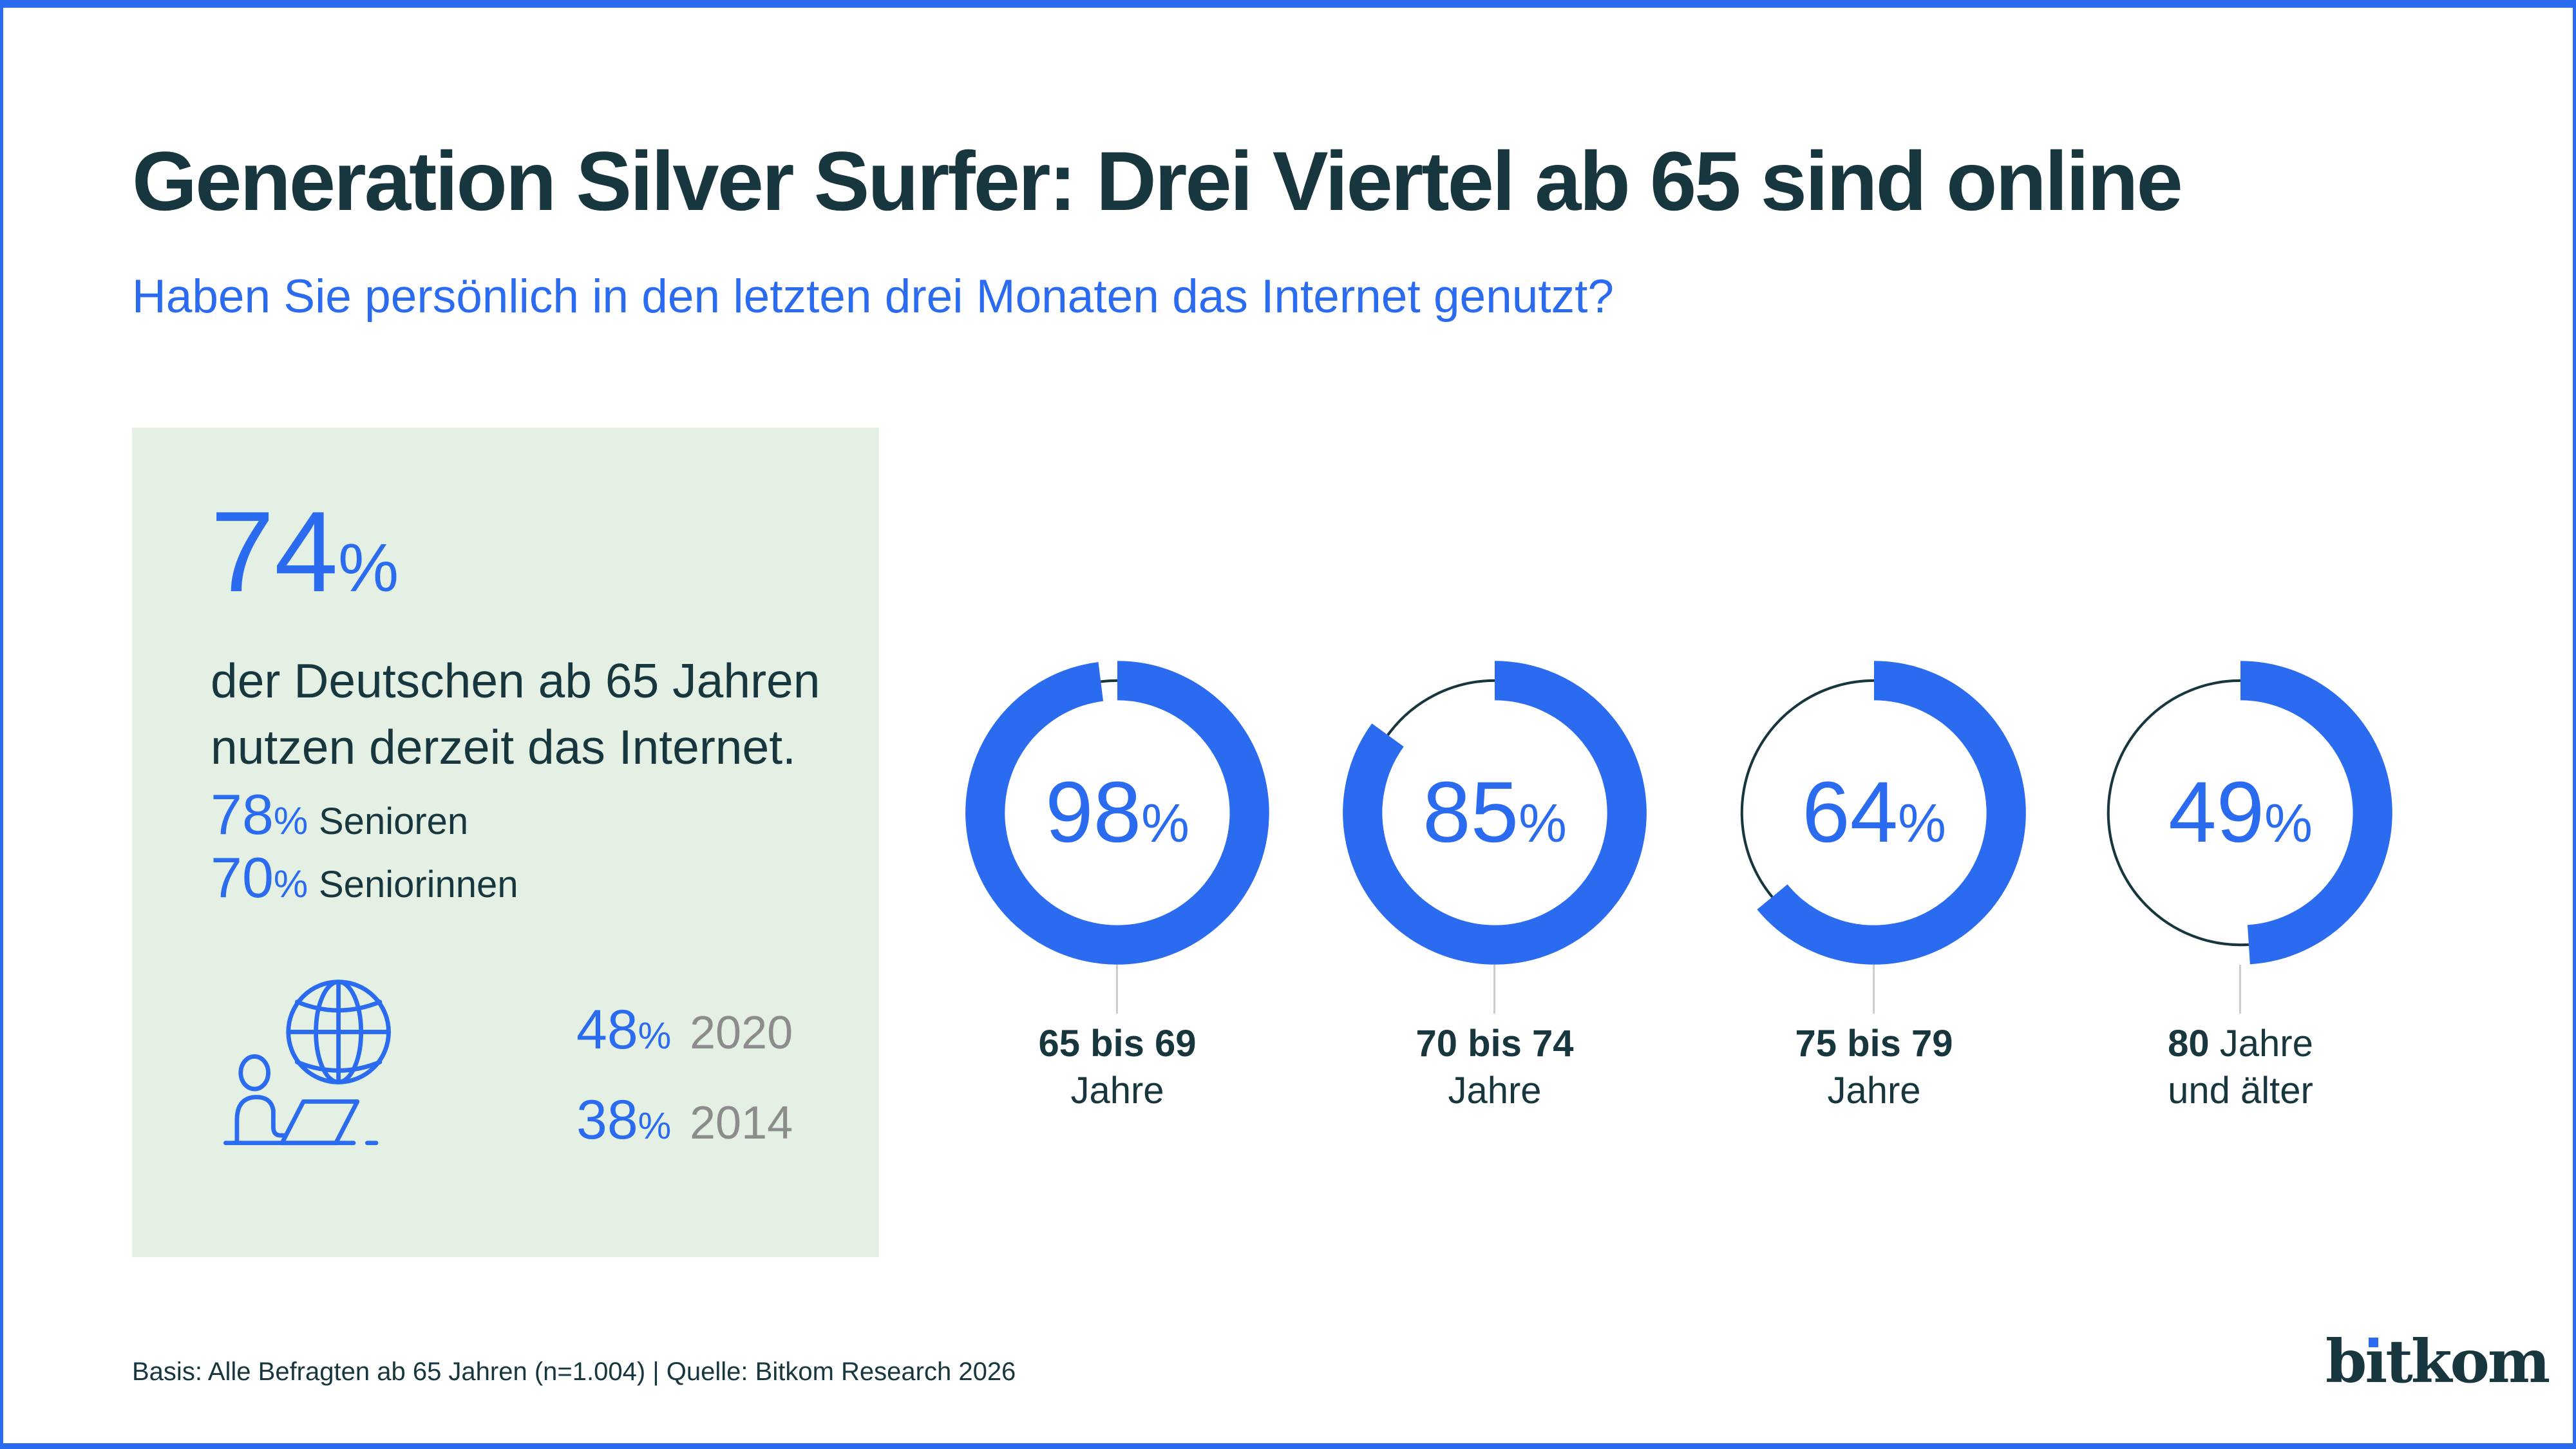 The width and height of the screenshot is (2576, 1449). I want to click on logo-text-pre: b, so click(2346, 1362).